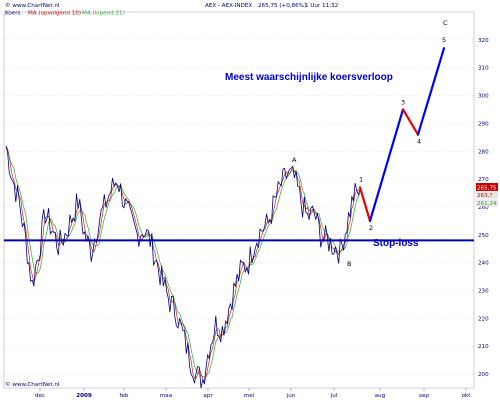  I want to click on y-tick-label: 230, so click(483, 292).